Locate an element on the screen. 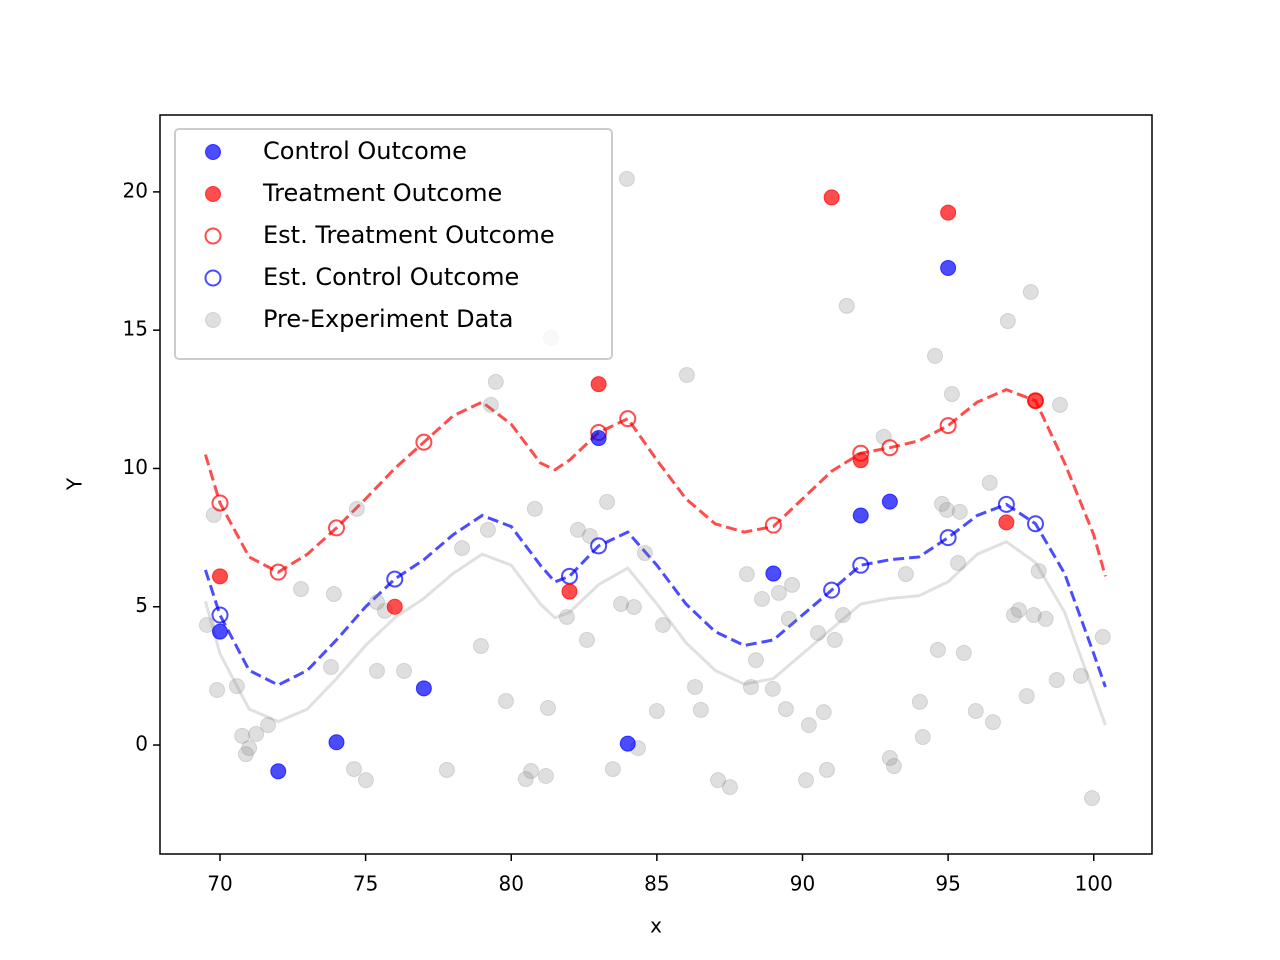 This screenshot has width=1280, height=960. legend-label: Control Outcome is located at coordinates (365, 151).